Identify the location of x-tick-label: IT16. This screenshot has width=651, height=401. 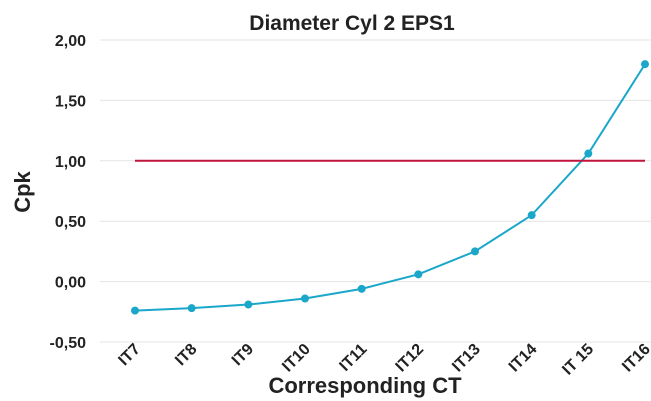
(635, 358).